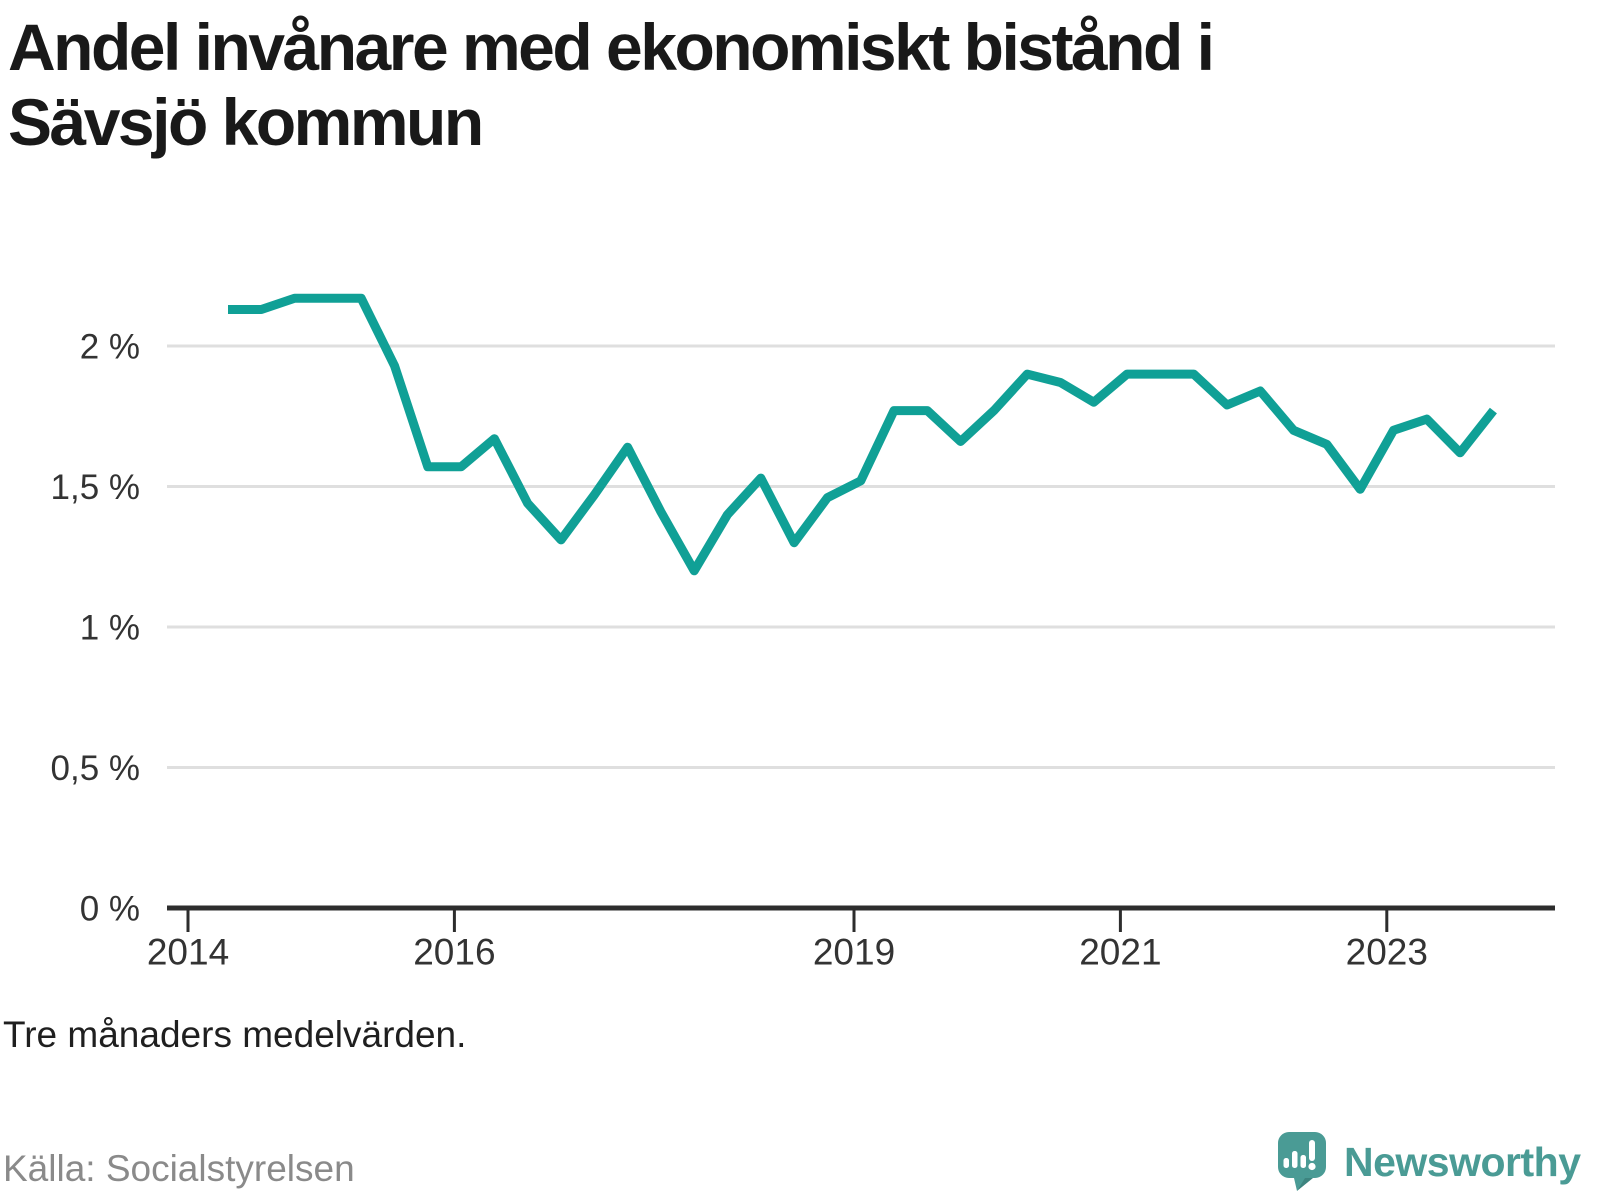  I want to click on chart-footnote: Tre månaders medelvärden., so click(235, 1034).